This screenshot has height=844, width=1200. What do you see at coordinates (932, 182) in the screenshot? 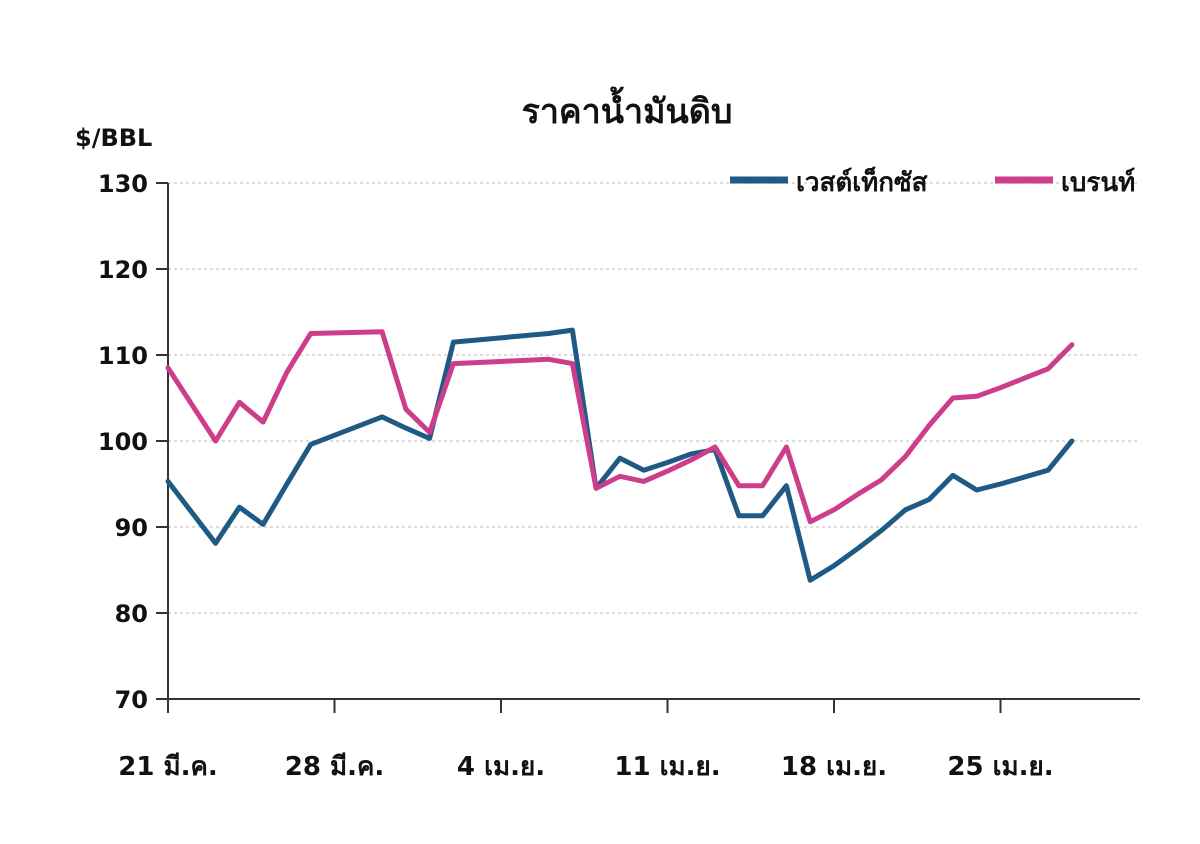
I see `legend: เวสต์เท็กซัส เบรนท์` at bounding box center [932, 182].